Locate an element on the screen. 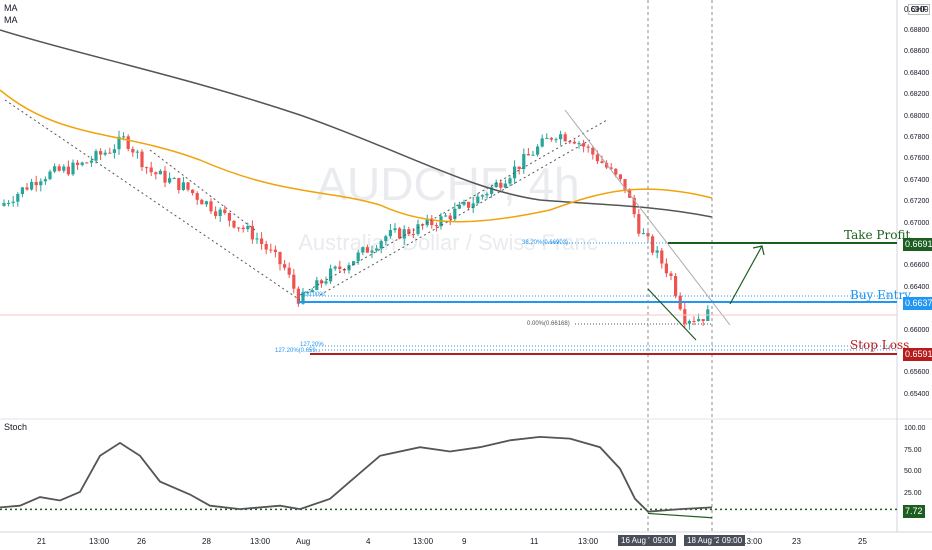 Image resolution: width=932 pixels, height=550 pixels. price-tick-label: 0.68000 is located at coordinates (917, 116).